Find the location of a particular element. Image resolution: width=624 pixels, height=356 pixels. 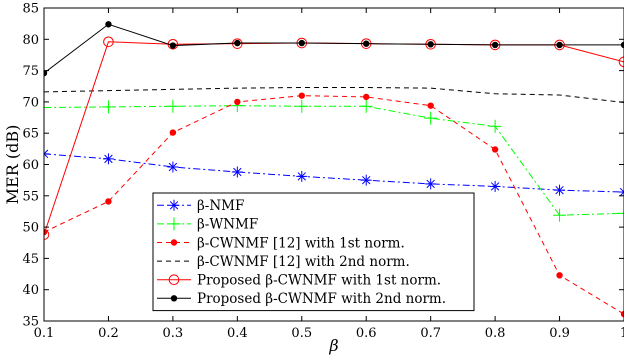

legend-item: β-CWNMF [12] with 1st norm. is located at coordinates (281, 243).